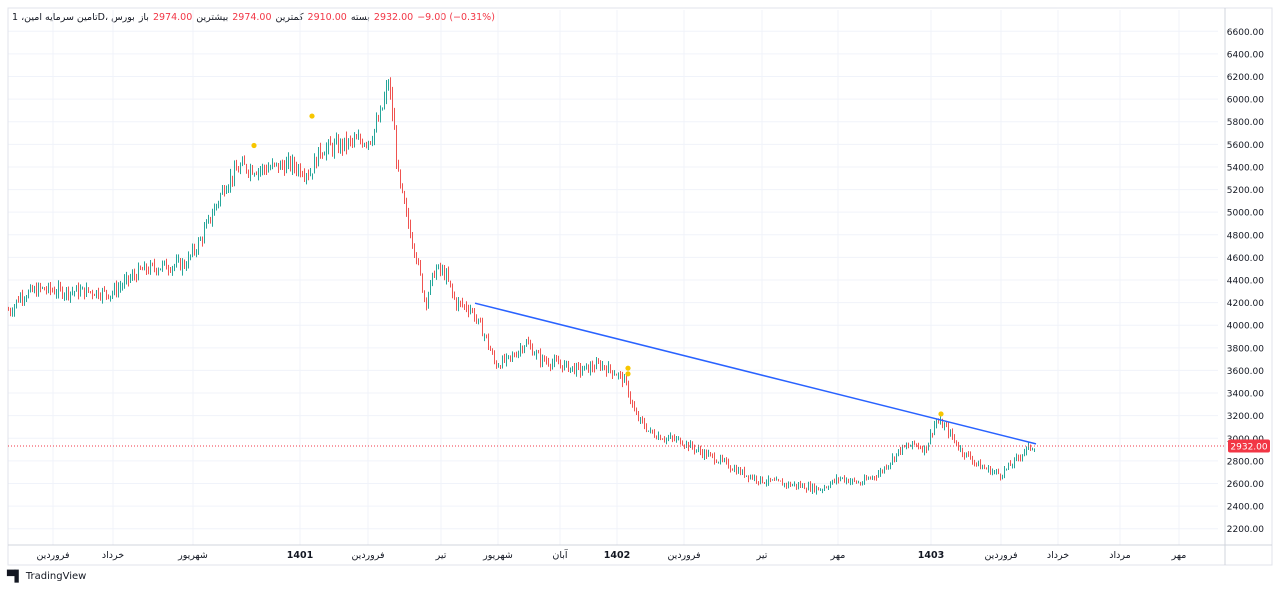  Describe the element at coordinates (1245, 168) in the screenshot. I see `y-tick-label: 5400.00` at that location.